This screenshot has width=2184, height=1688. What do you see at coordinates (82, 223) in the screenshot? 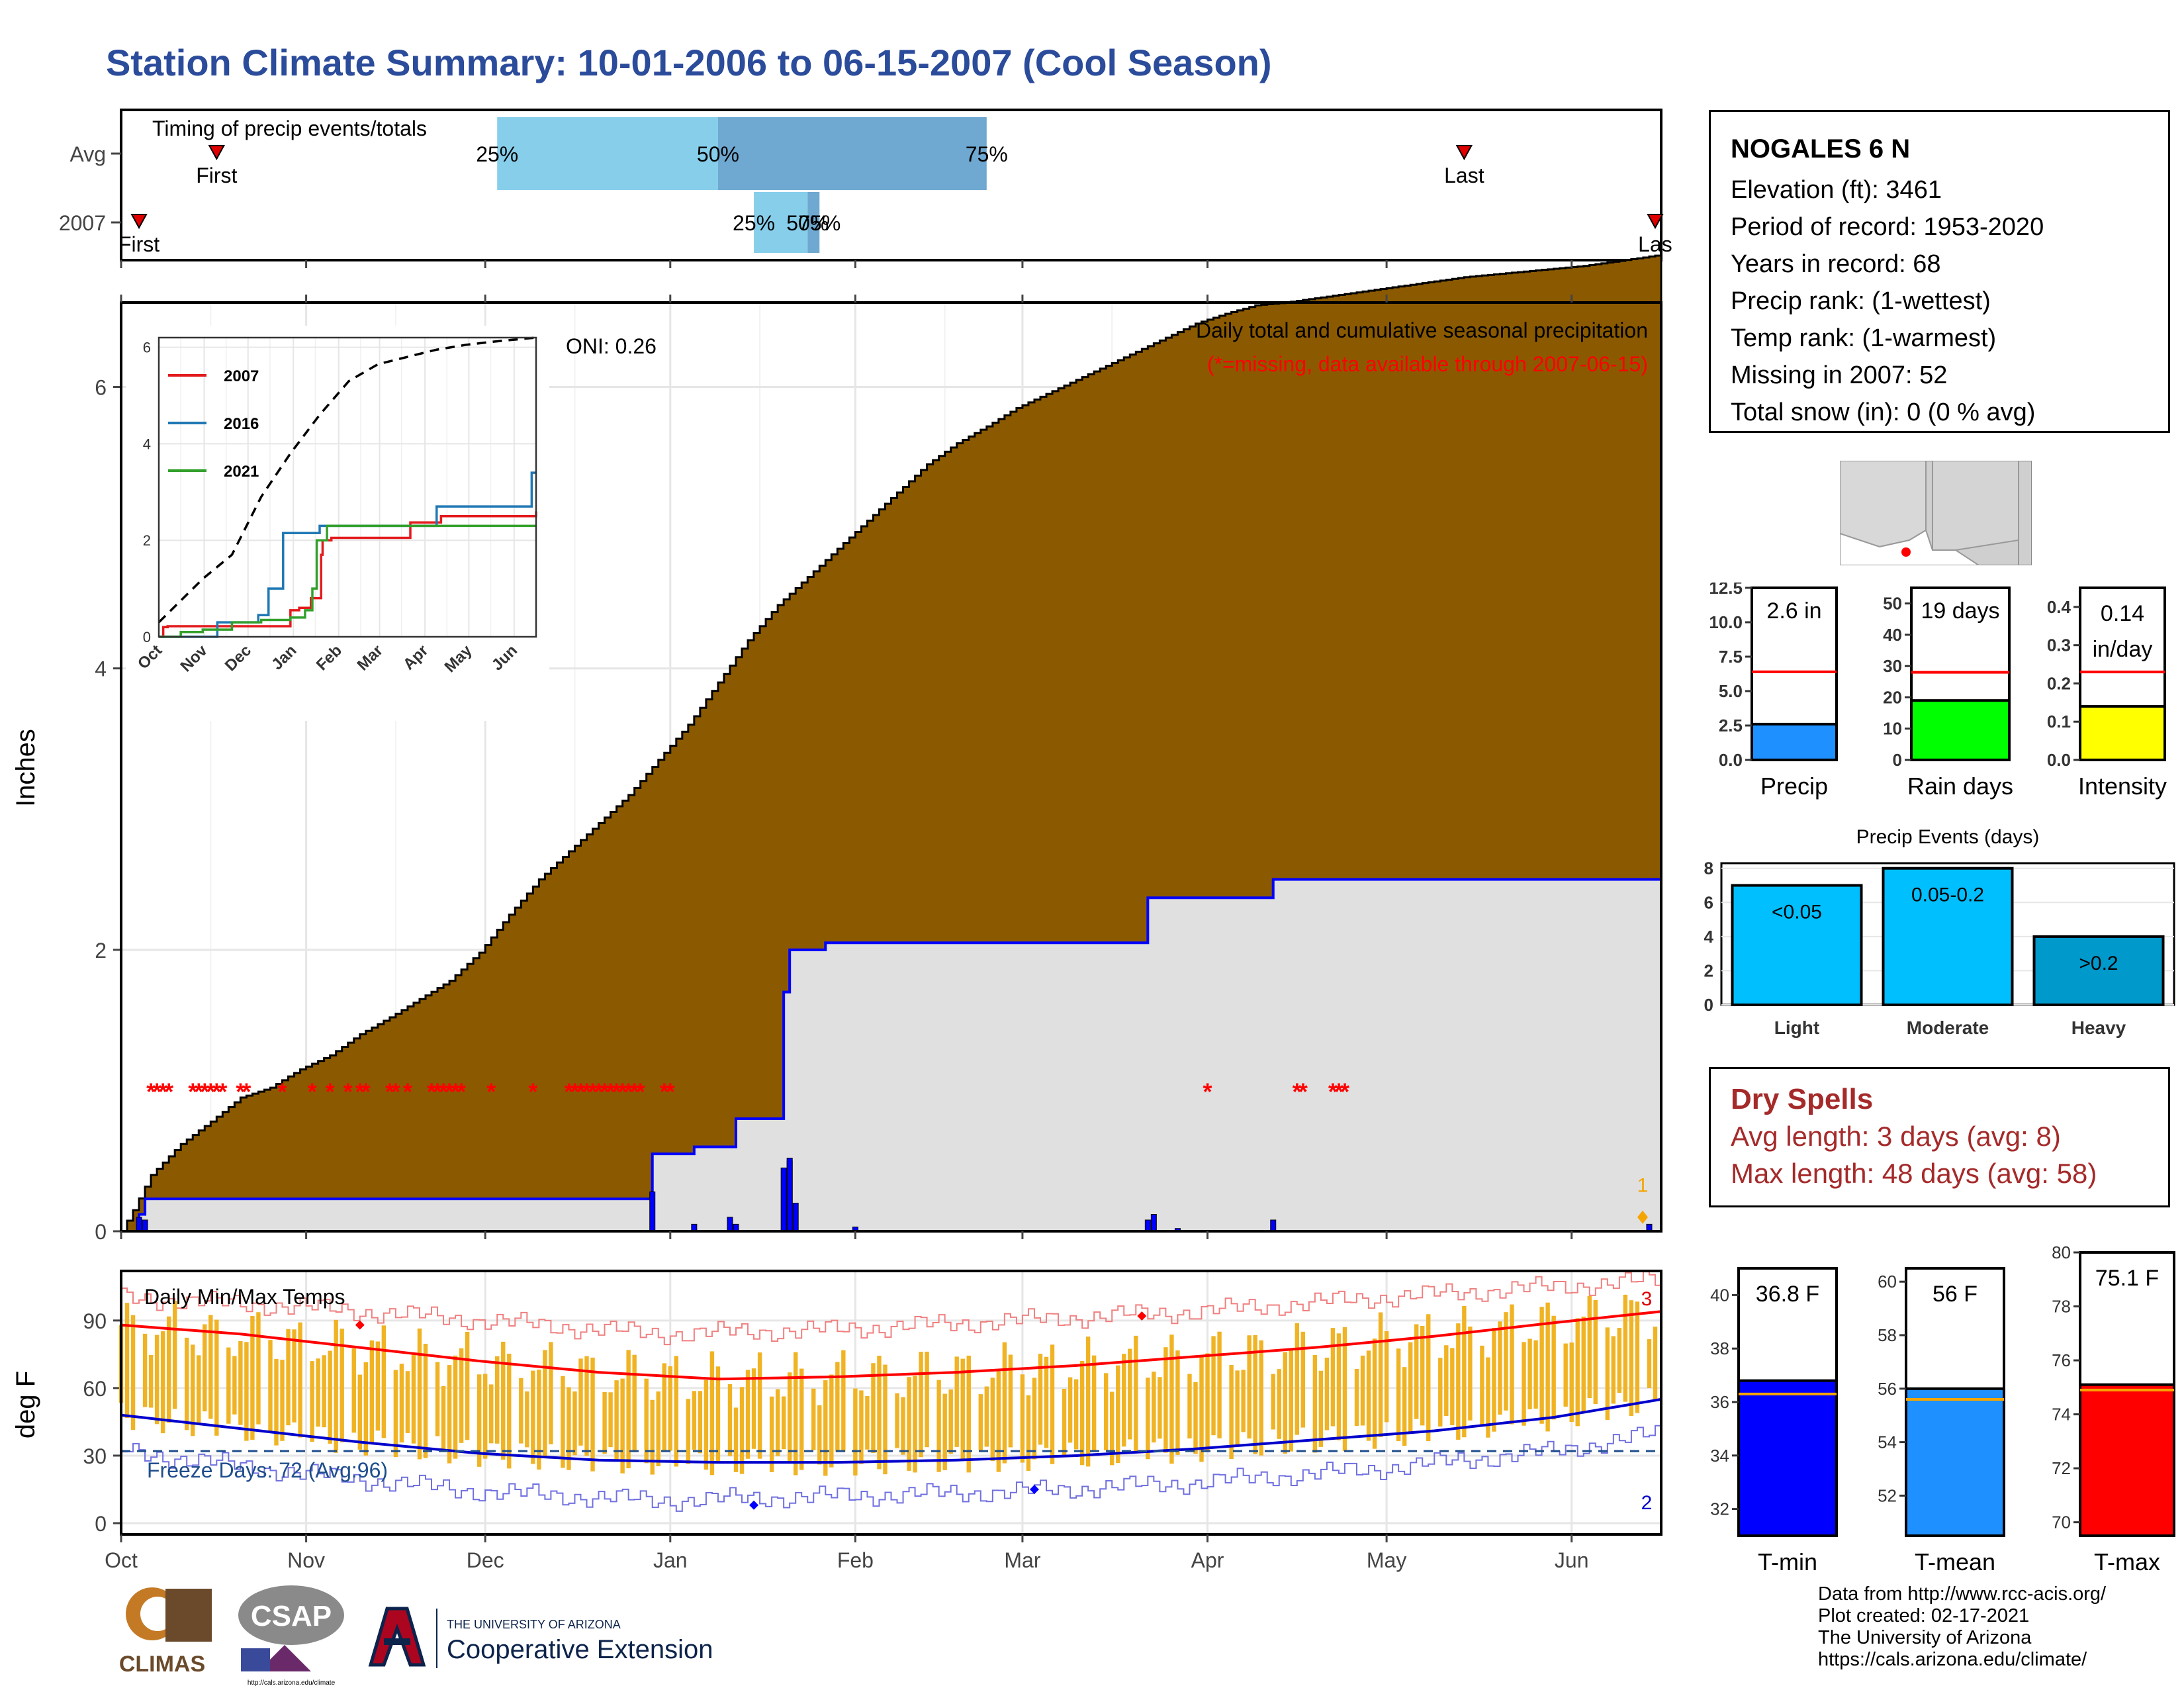
I see `timing-row-label: 2007` at bounding box center [82, 223].